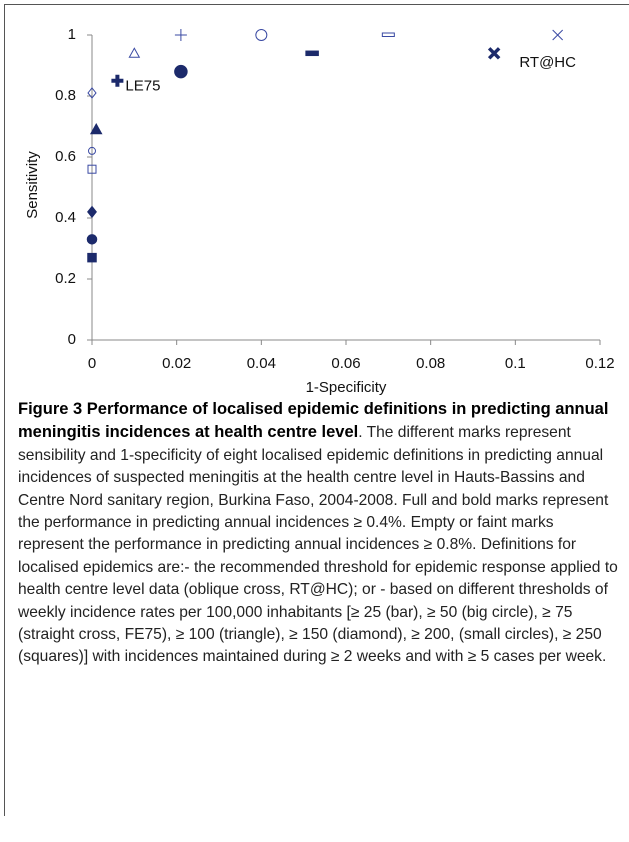 This screenshot has height=842, width=629. Describe the element at coordinates (345, 363) in the screenshot. I see `x-tick-label: 0.06` at that location.